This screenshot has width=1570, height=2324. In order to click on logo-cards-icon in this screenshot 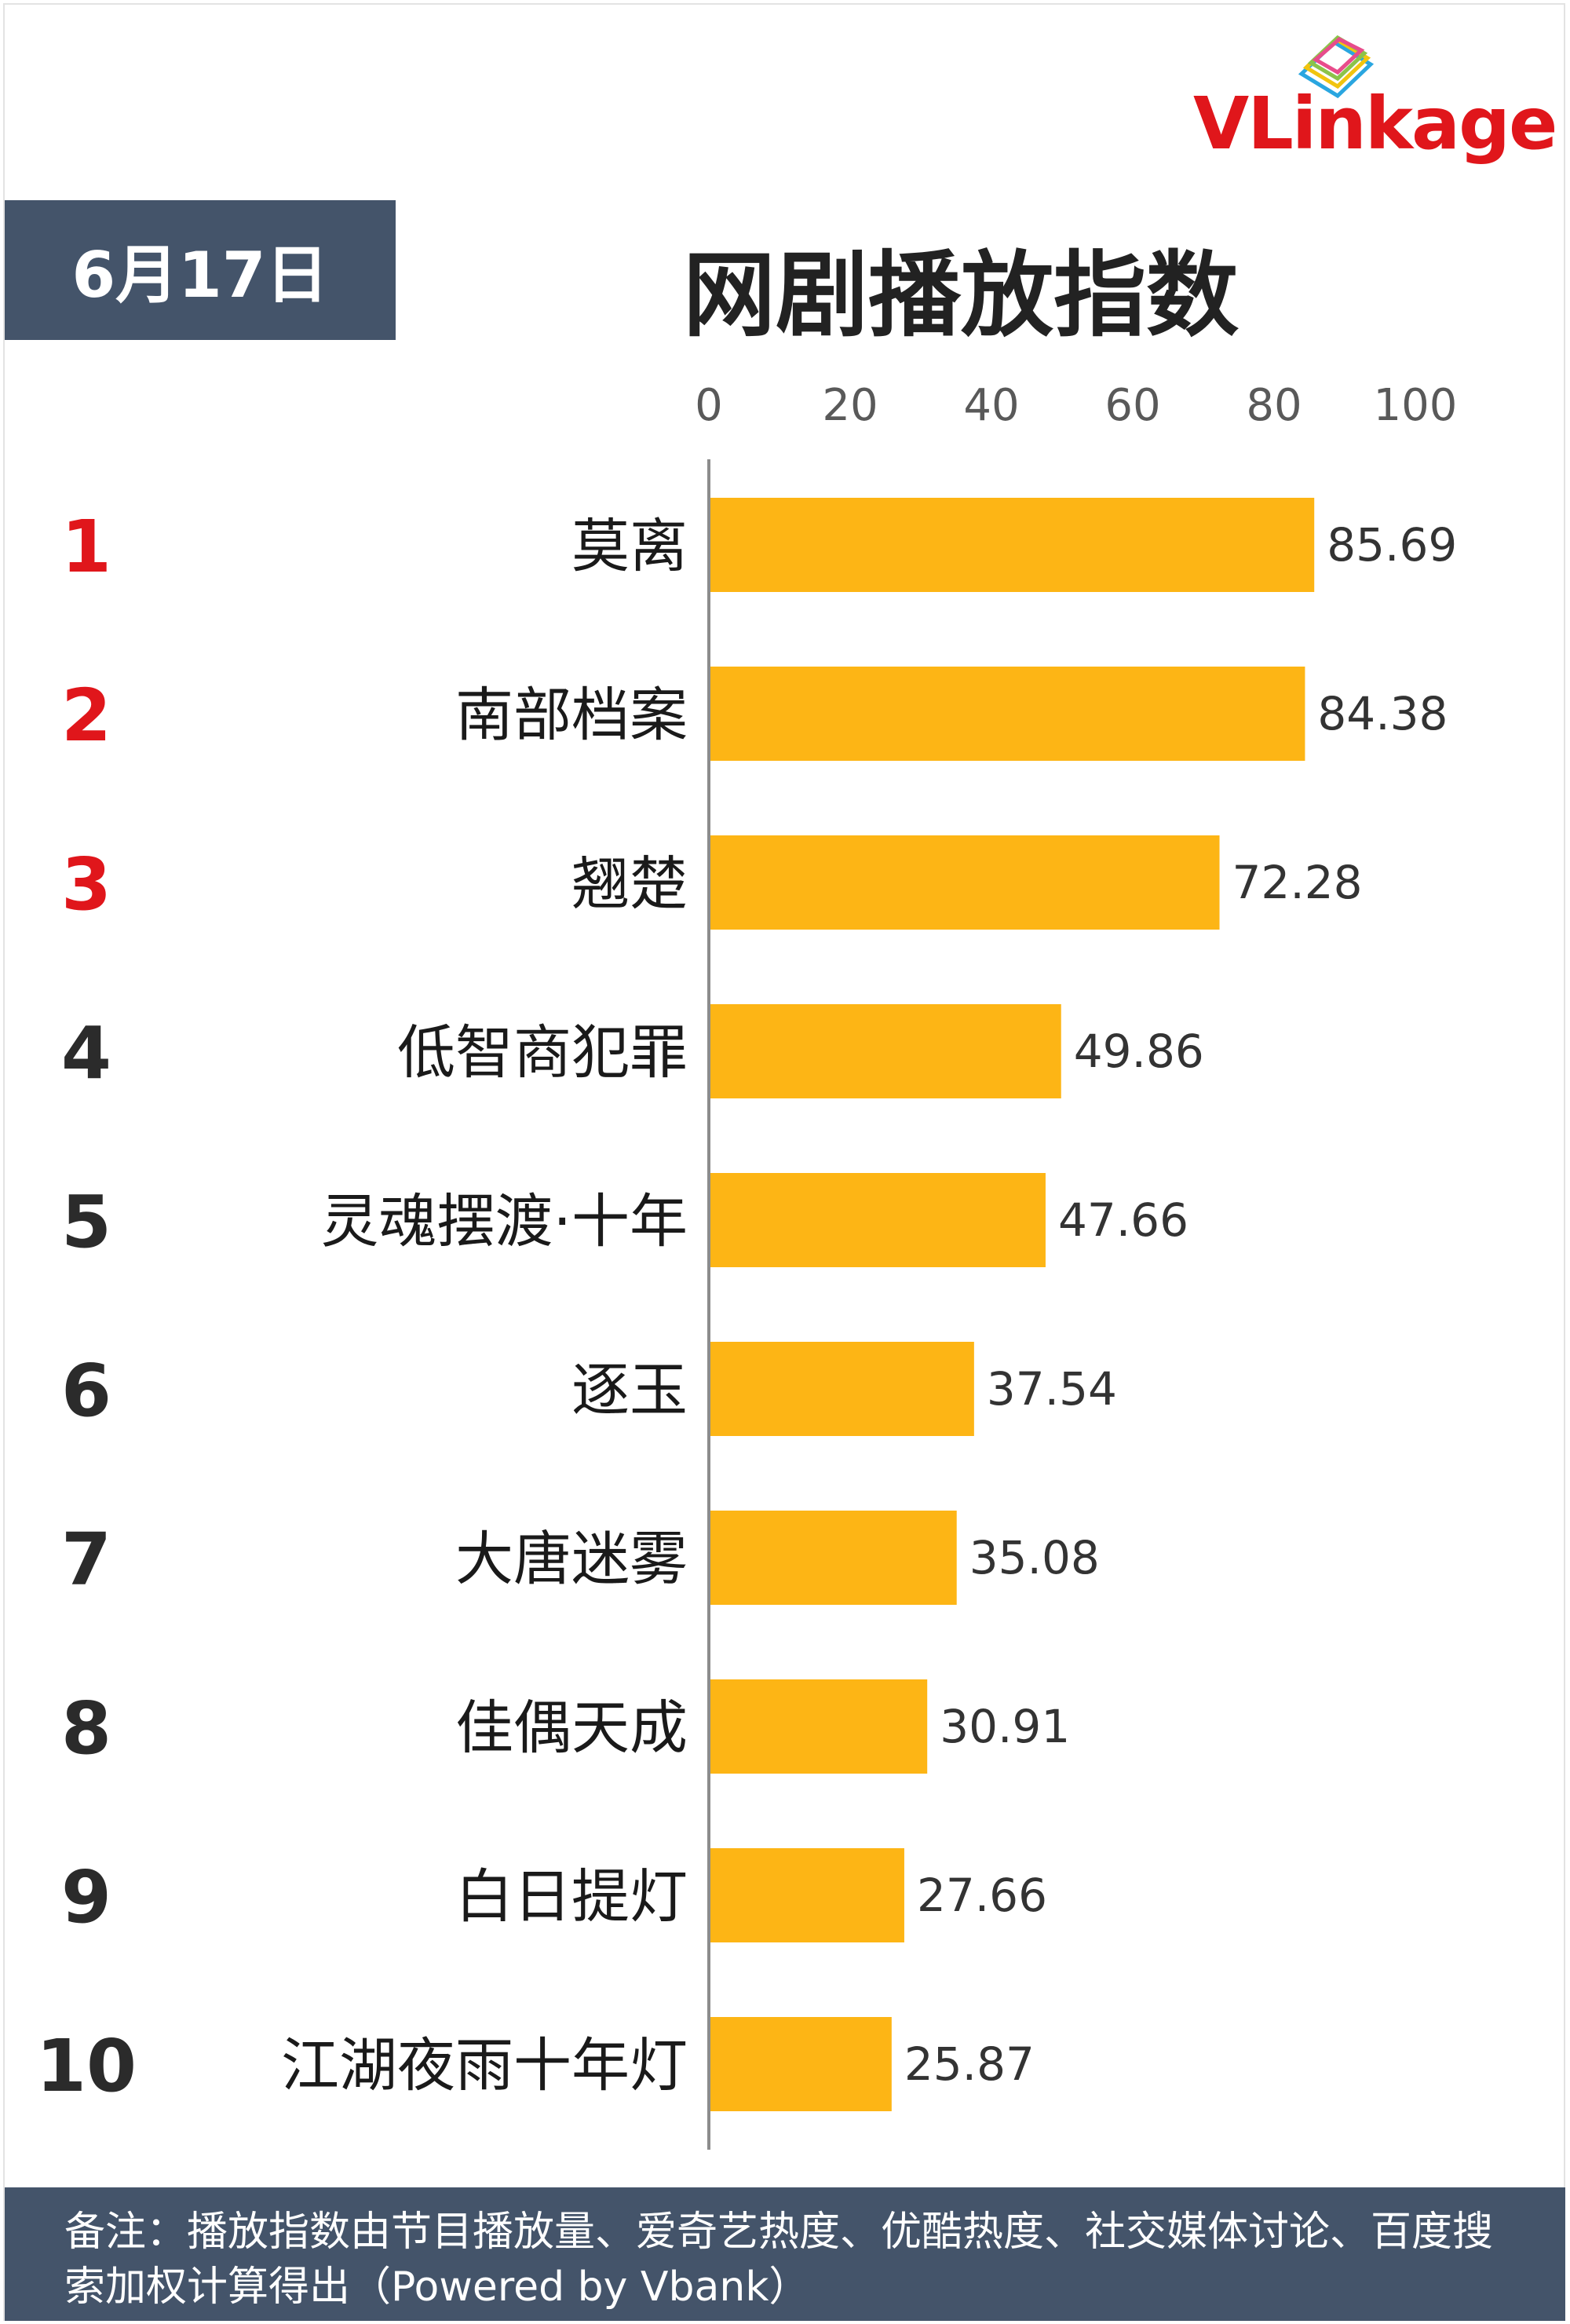, I will do `click(1336, 67)`.